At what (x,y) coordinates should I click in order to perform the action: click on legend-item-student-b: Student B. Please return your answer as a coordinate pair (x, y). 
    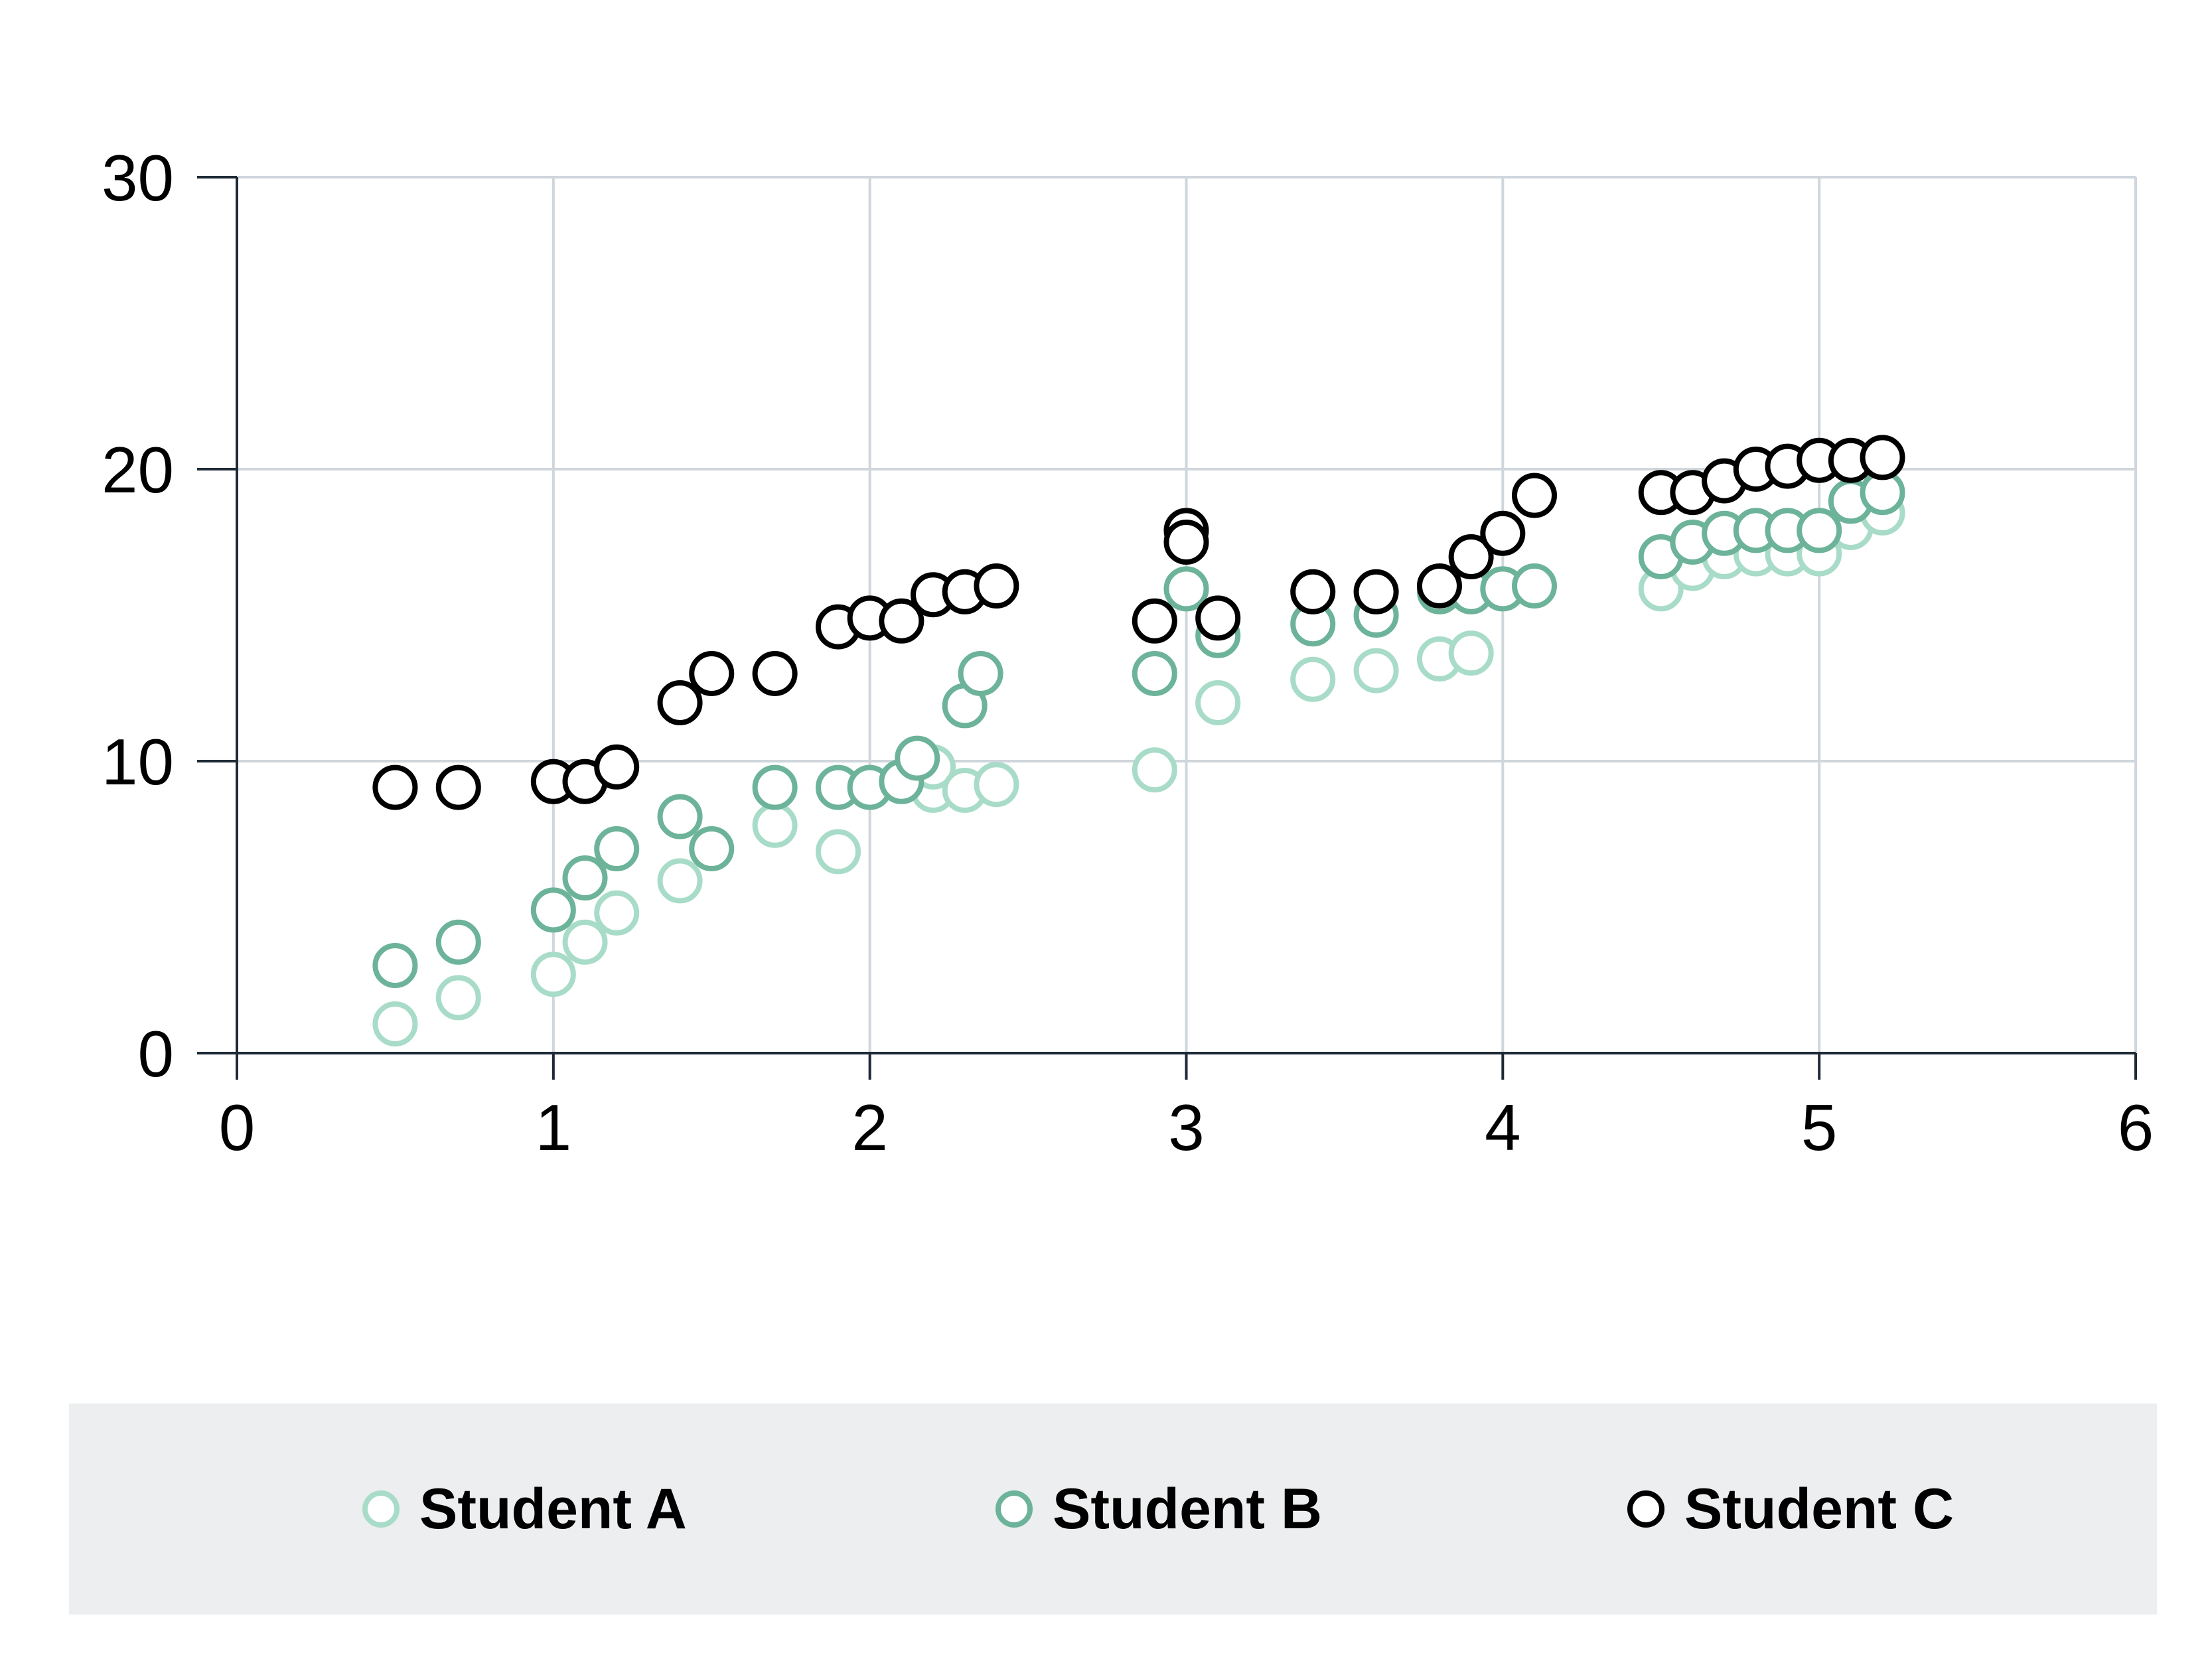
    Looking at the image, I should click on (1158, 1509).